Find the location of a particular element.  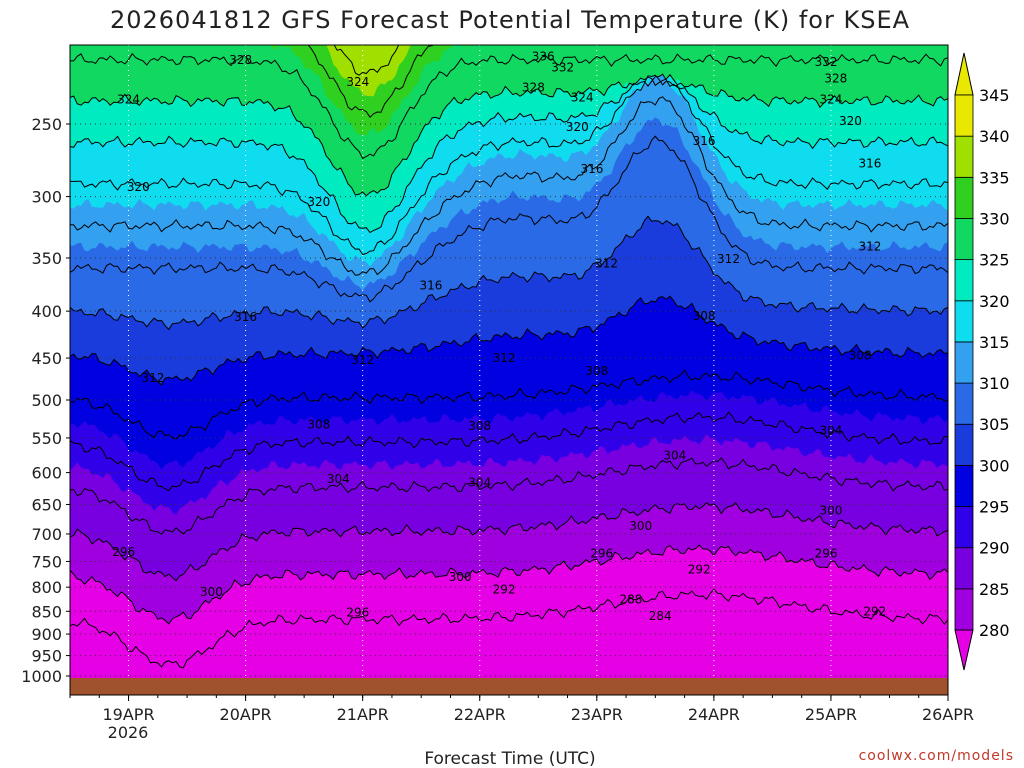

contour-label-37: 296 is located at coordinates (601, 553).